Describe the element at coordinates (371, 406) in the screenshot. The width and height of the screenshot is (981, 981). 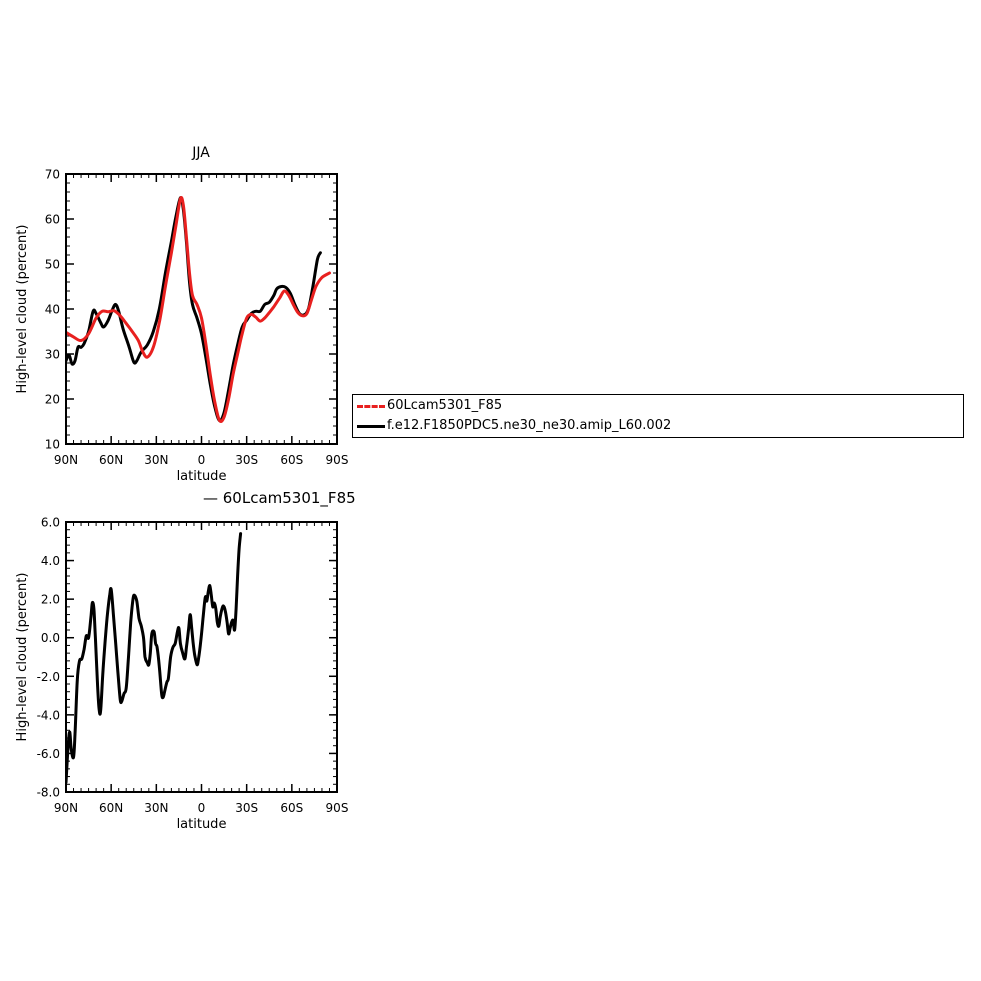
I see `legend-swatch-red` at that location.